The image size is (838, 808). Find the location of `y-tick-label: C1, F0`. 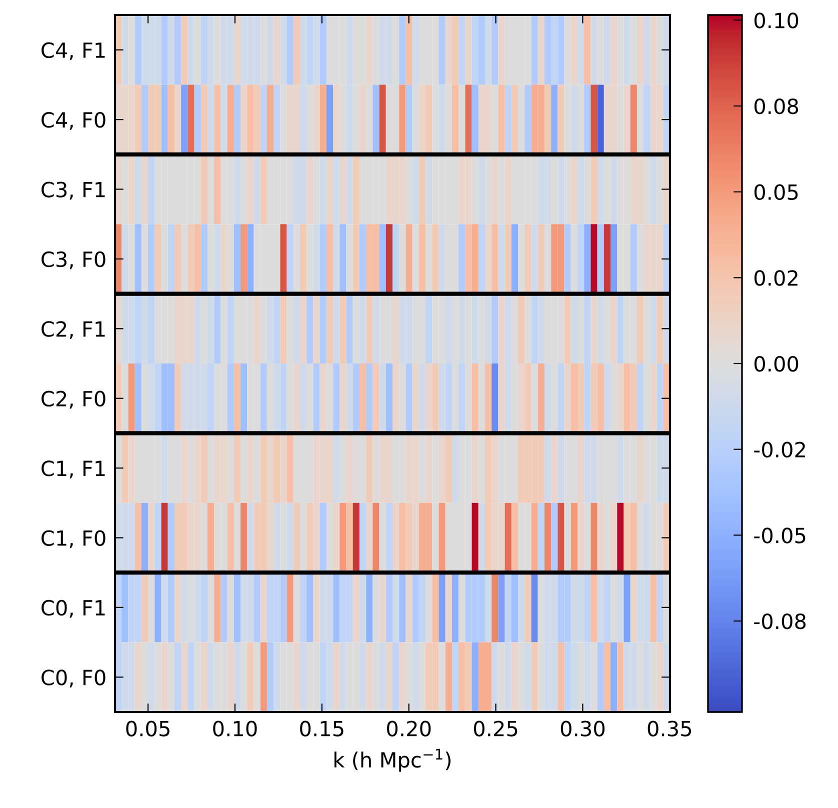

y-tick-label: C1, F0 is located at coordinates (74, 539).